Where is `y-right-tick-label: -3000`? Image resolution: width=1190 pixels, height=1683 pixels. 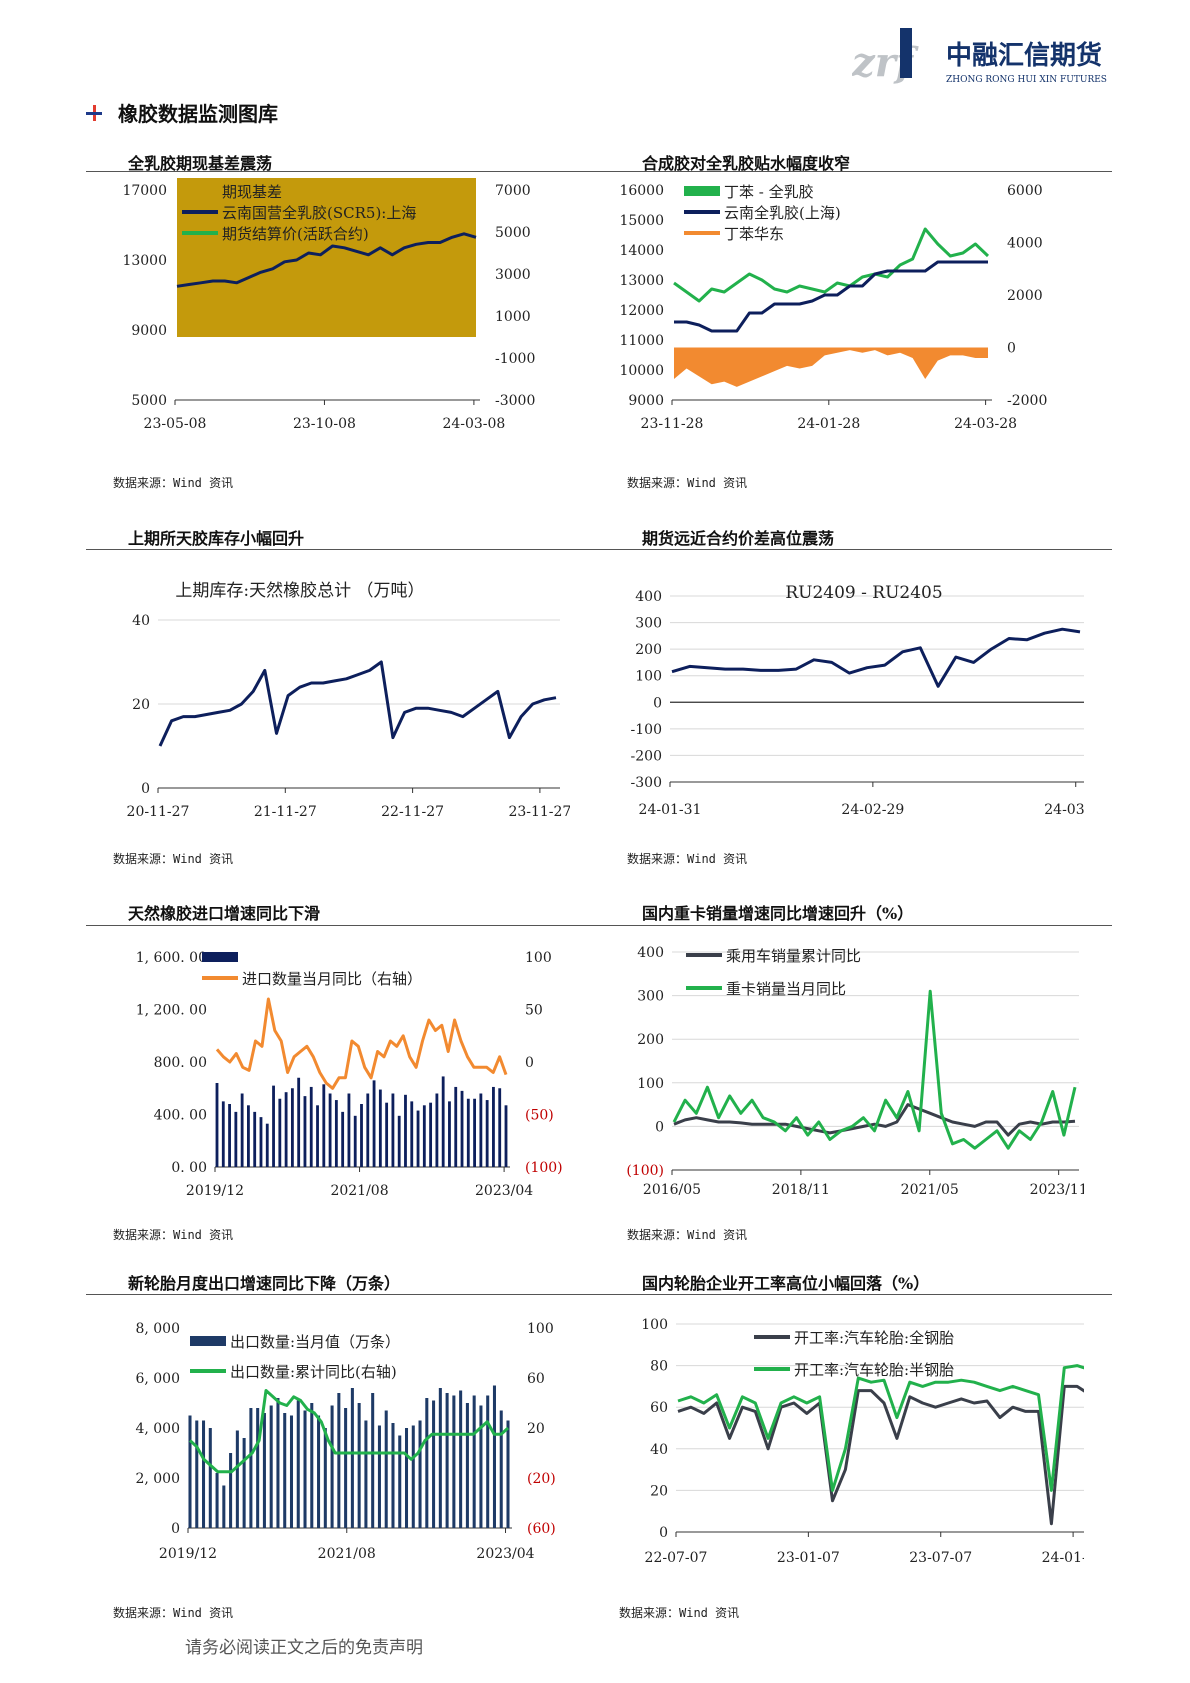
y-right-tick-label: -3000 is located at coordinates (515, 401).